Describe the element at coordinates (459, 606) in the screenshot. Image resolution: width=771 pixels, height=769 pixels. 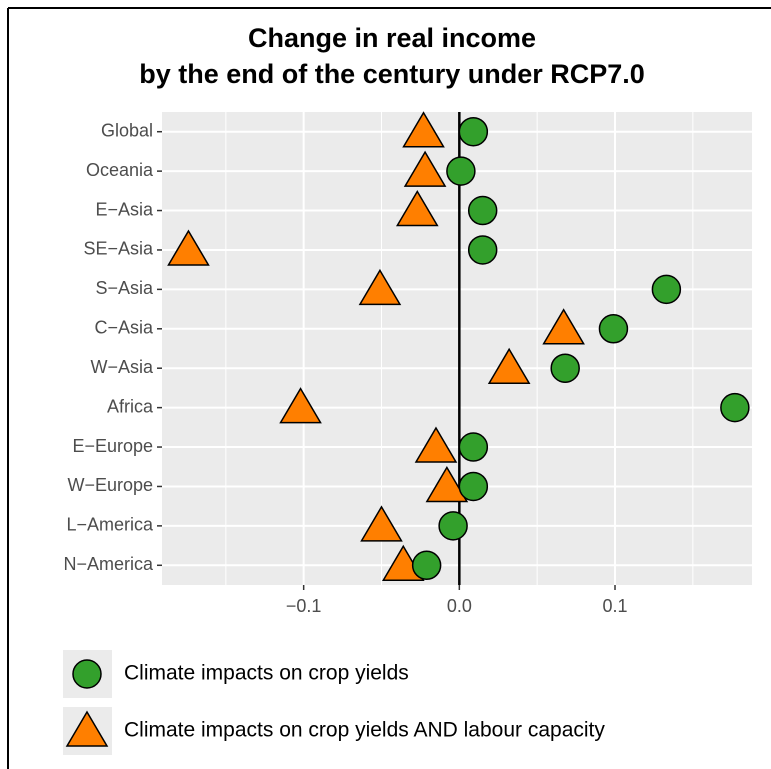
I see `x-tick-label: 0.0` at that location.